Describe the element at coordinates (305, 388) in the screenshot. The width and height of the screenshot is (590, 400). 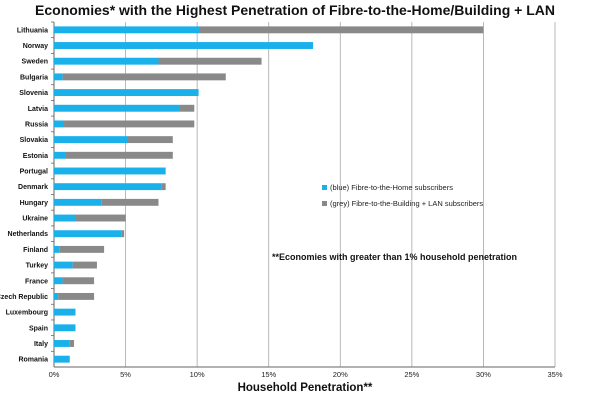
I see `x-axis-label: Household Penetration**` at that location.